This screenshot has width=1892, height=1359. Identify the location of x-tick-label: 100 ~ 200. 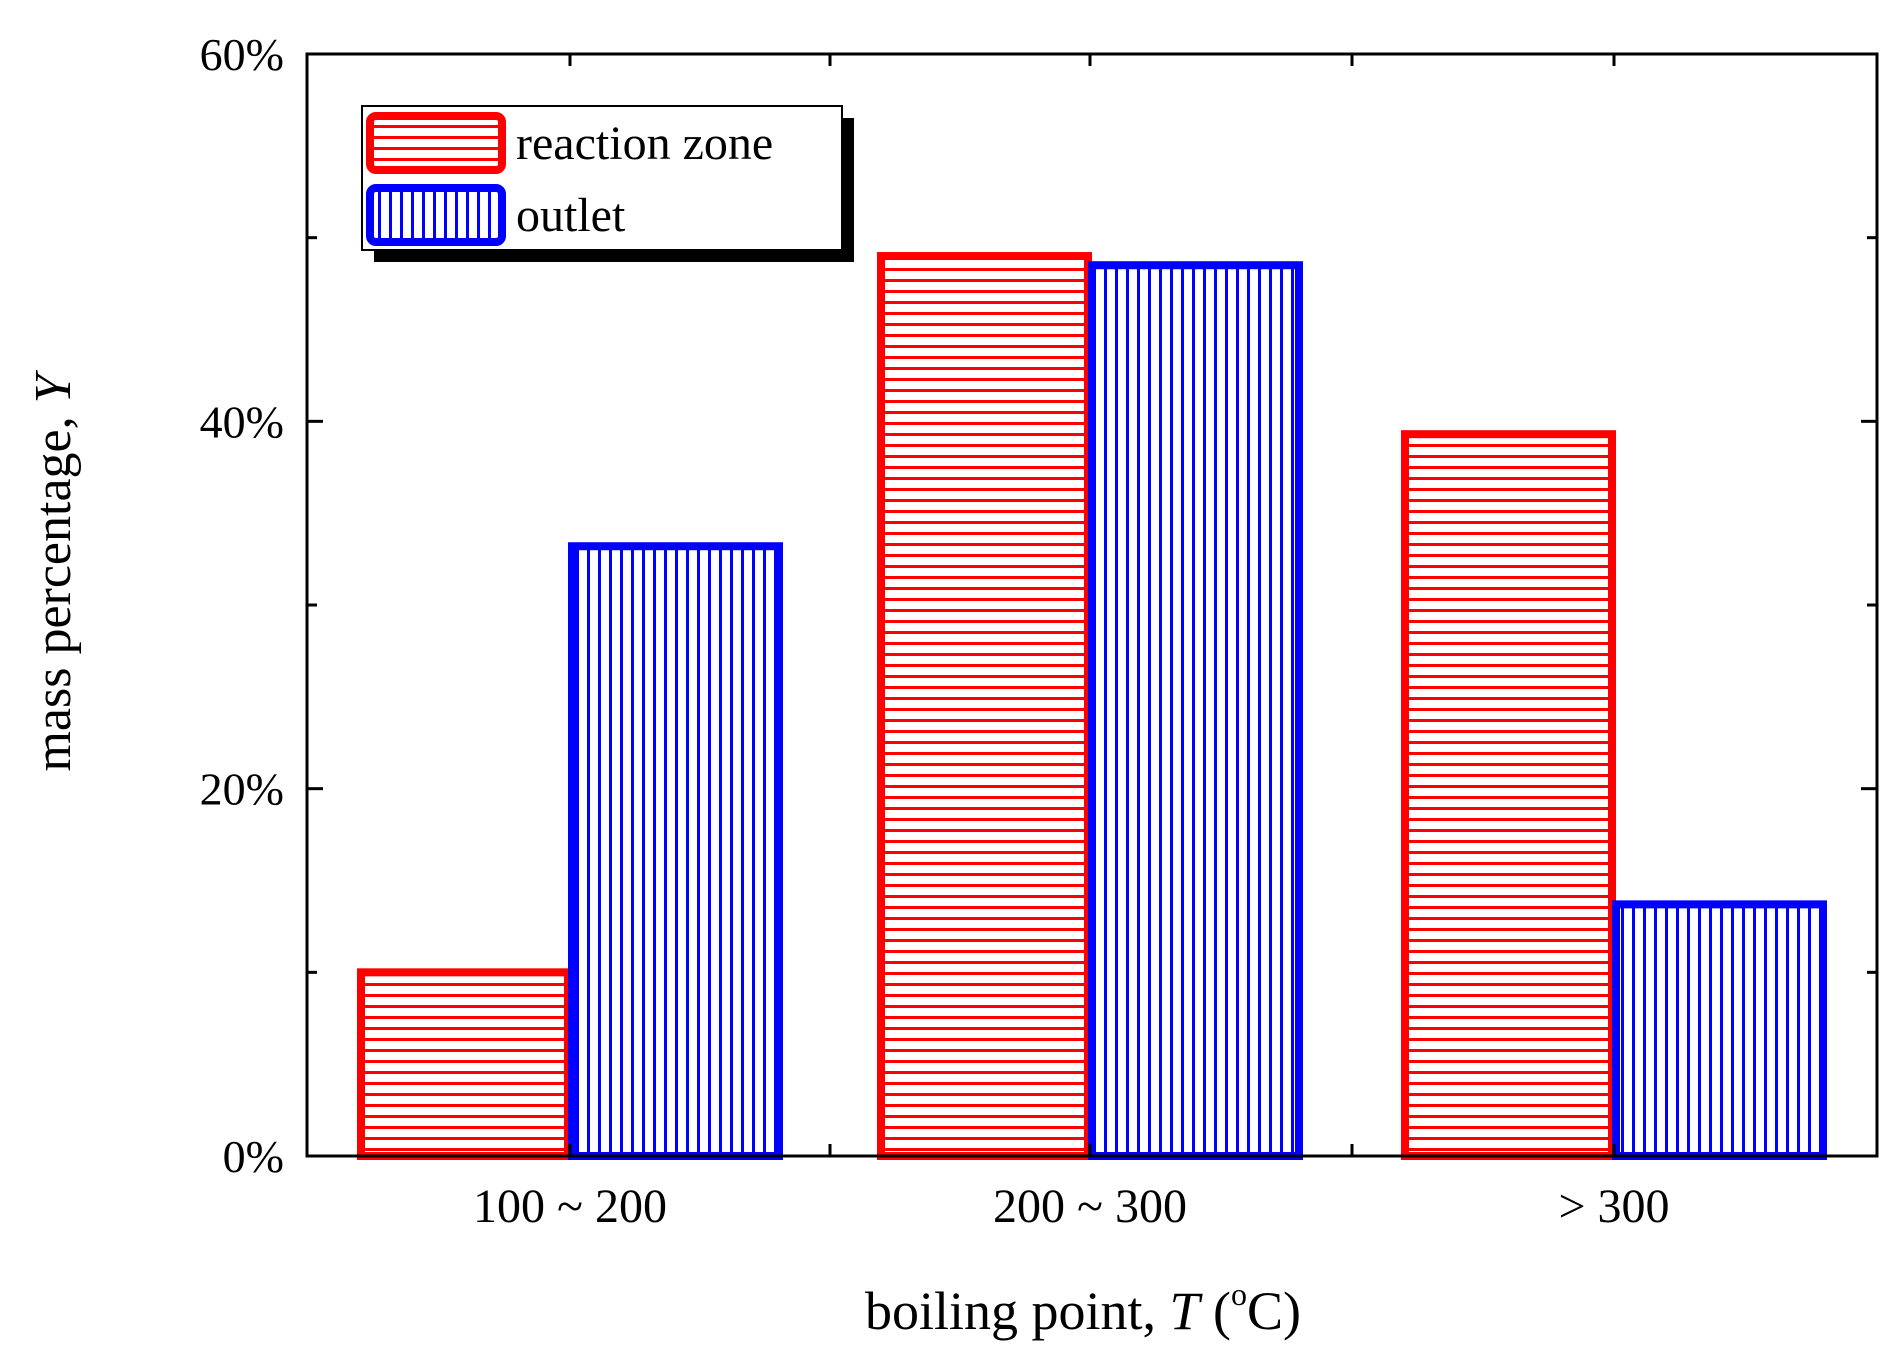
(570, 1206).